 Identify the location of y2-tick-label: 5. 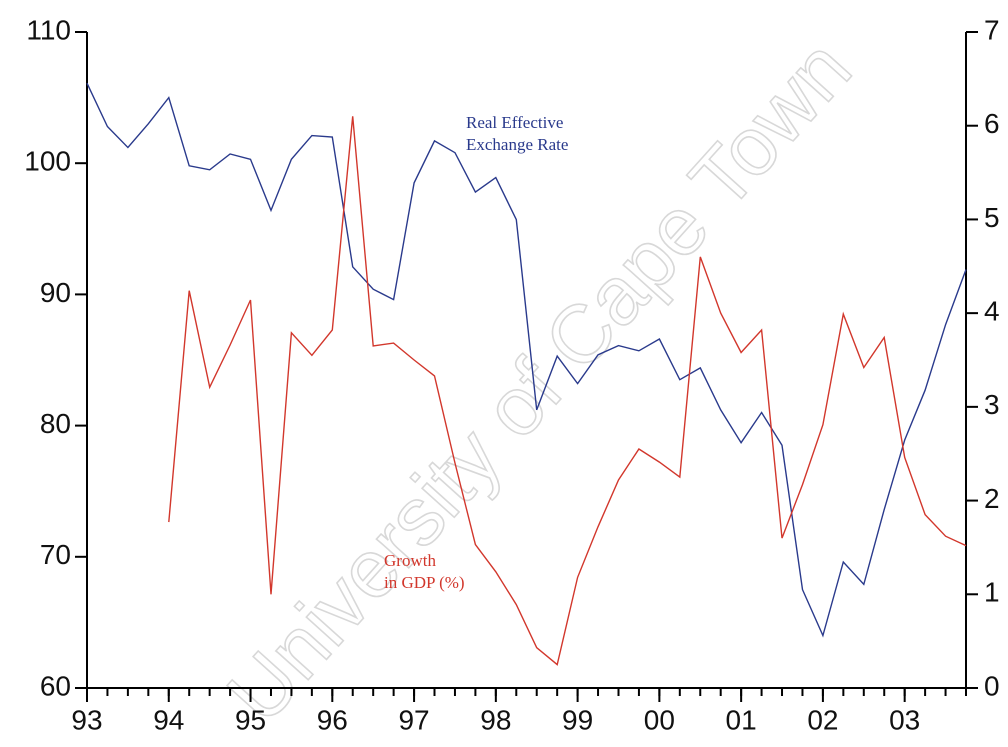
(992, 217).